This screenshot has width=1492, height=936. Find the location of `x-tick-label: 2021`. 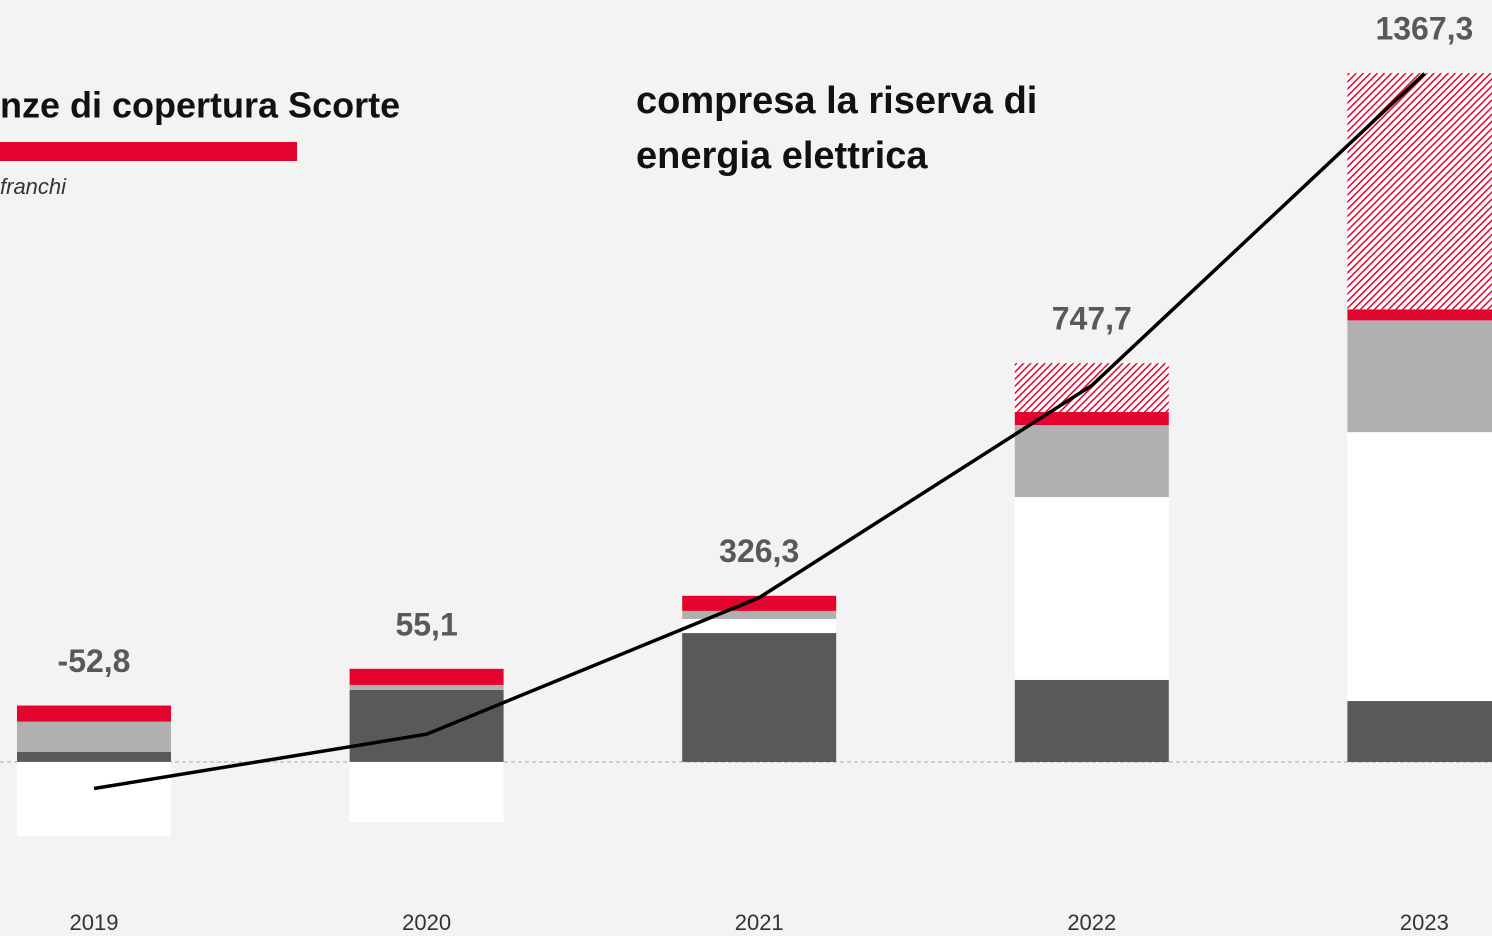

x-tick-label: 2021 is located at coordinates (759, 922).